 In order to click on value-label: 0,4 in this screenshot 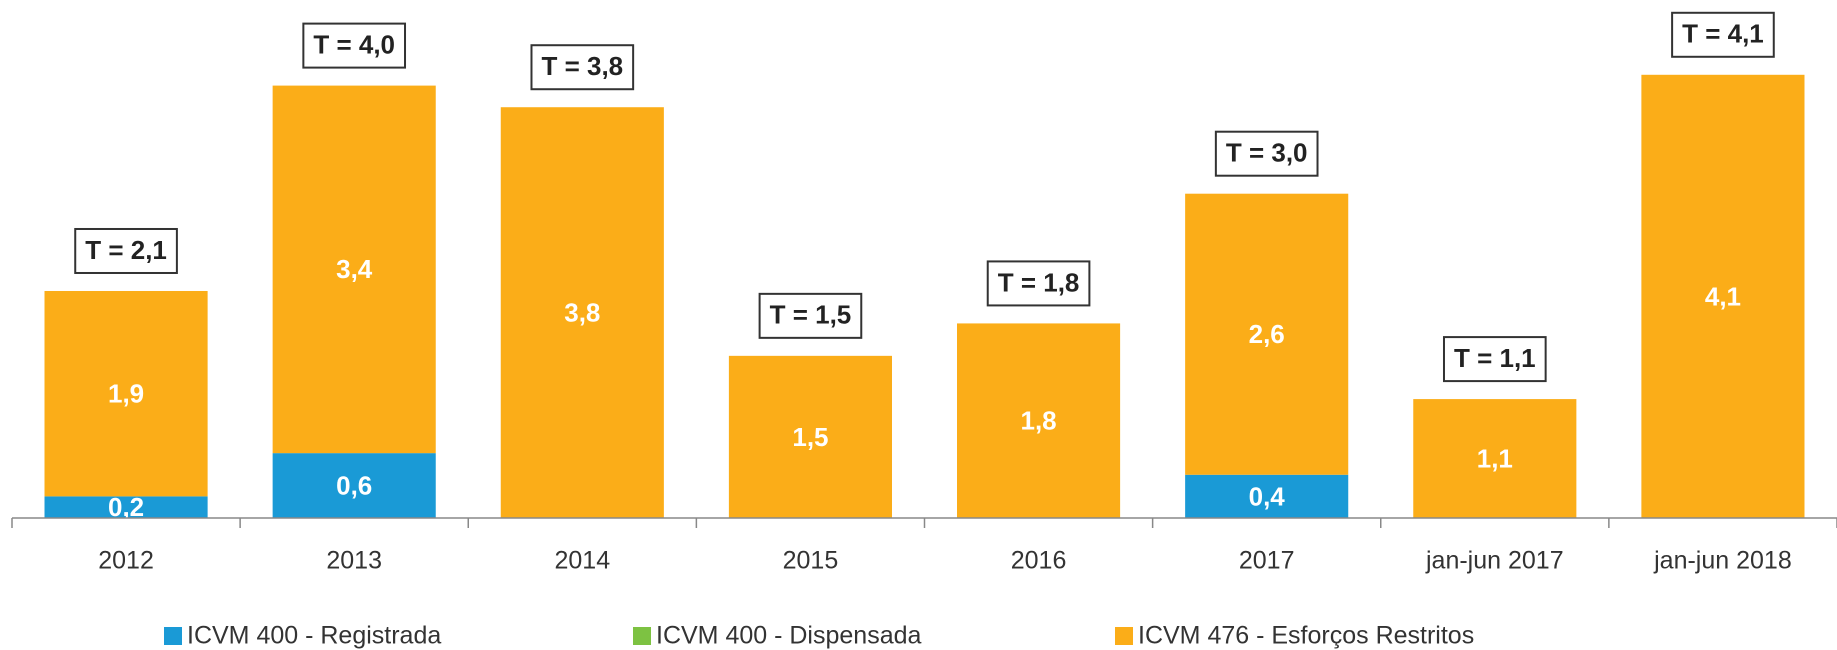, I will do `click(1267, 496)`.